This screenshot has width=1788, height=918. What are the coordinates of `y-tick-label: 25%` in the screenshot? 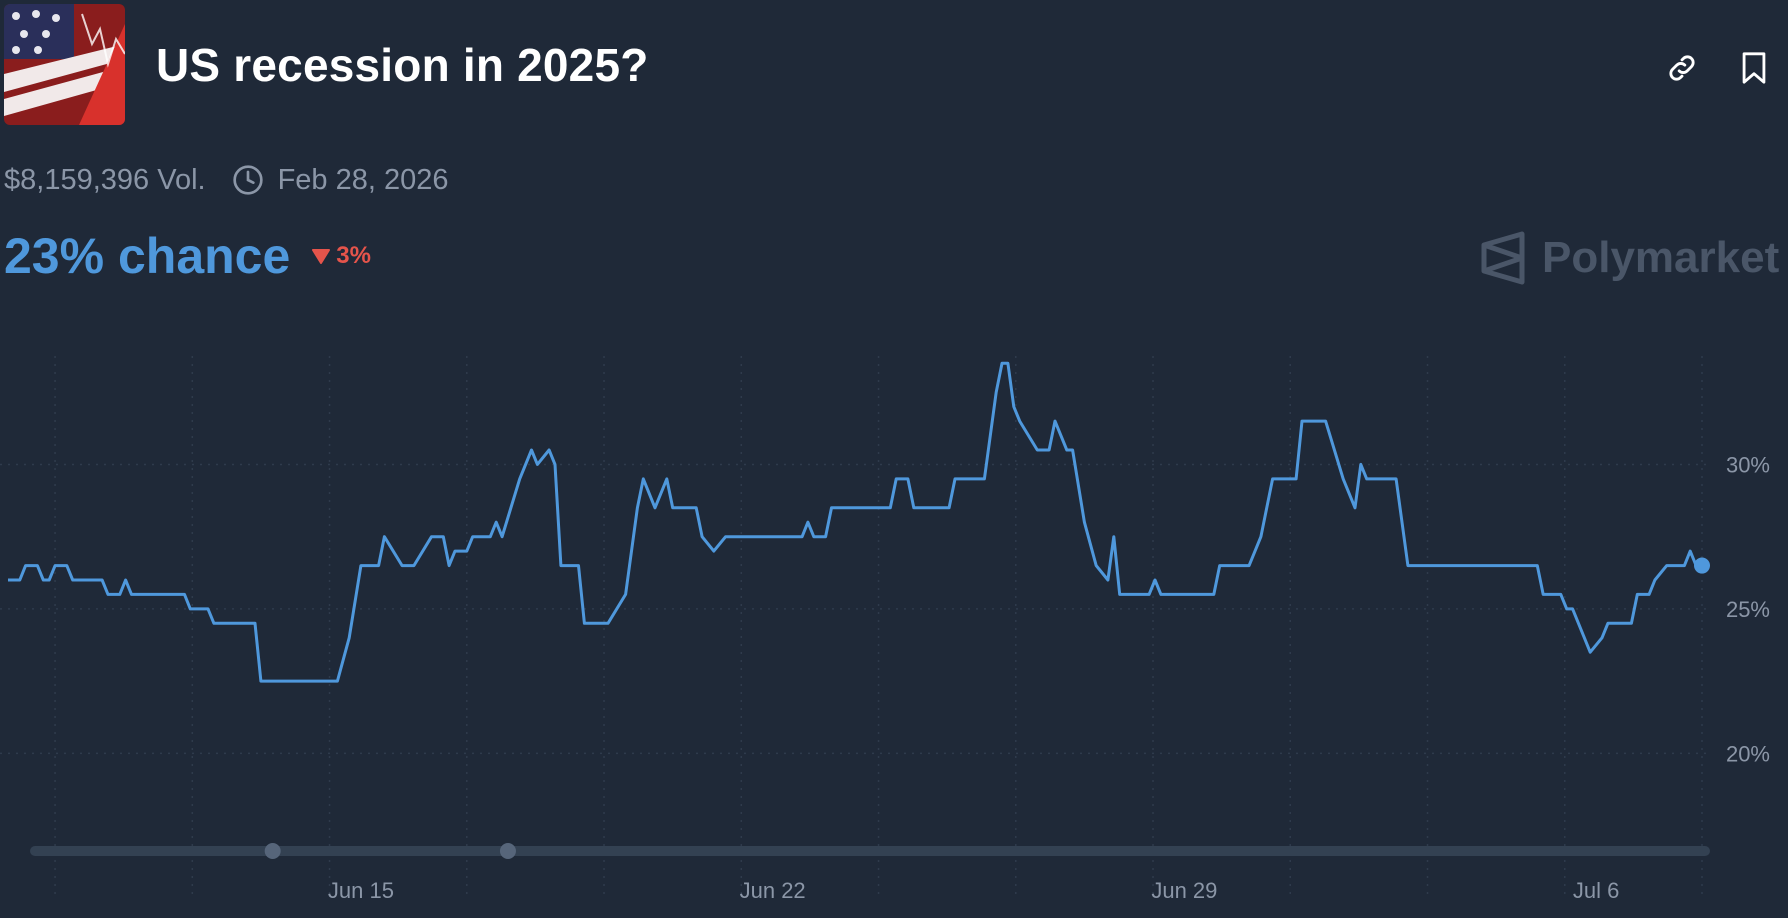 It's located at (1748, 609).